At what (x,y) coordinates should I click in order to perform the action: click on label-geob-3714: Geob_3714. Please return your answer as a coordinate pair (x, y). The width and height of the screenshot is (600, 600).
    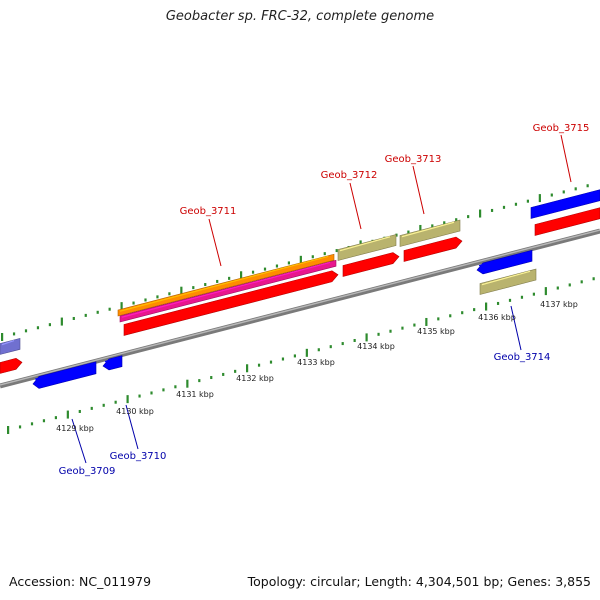
    Looking at the image, I should click on (522, 357).